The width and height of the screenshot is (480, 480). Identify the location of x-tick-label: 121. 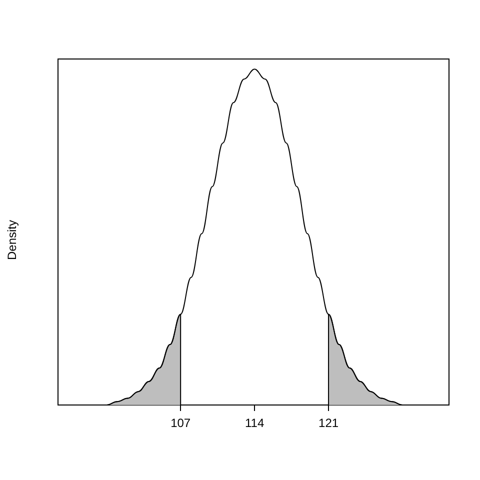
(328, 423).